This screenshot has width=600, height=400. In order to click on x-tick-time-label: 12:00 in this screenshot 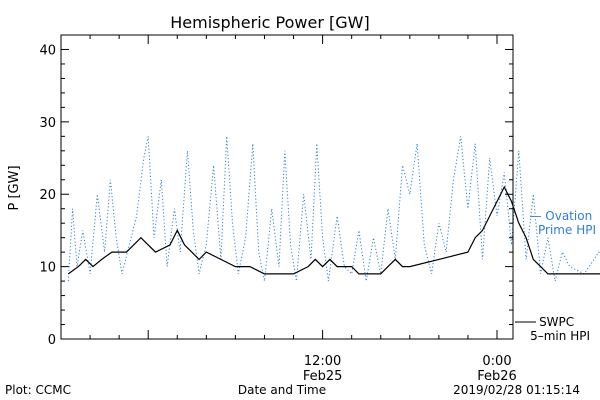, I will do `click(322, 361)`.